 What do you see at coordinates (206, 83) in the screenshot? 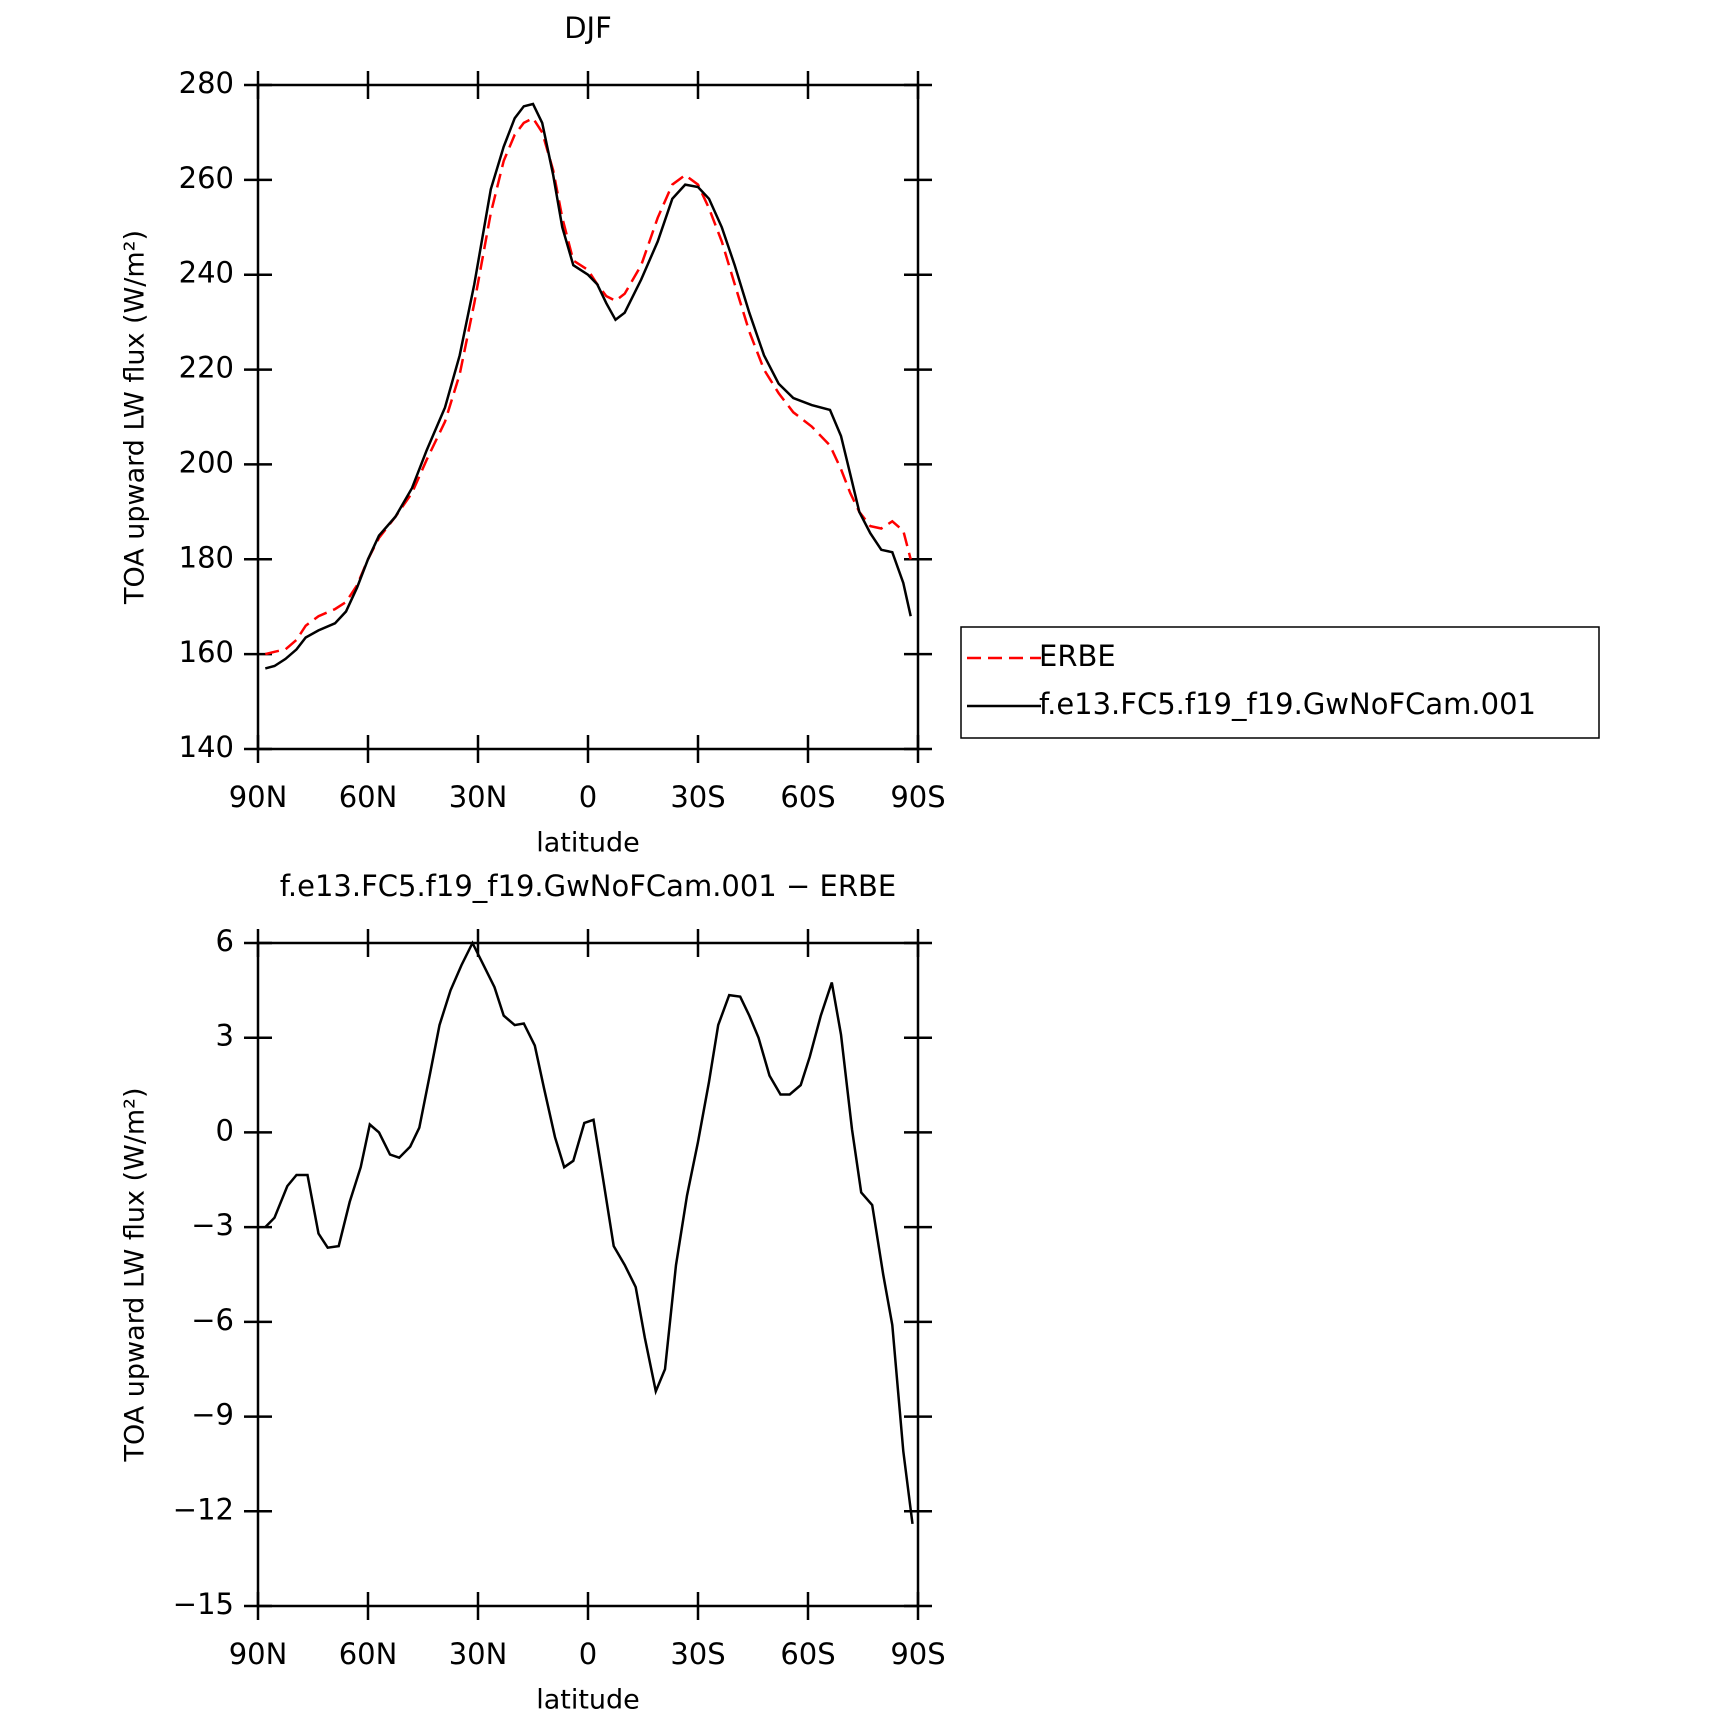
I see `y-tick-label: 280` at bounding box center [206, 83].